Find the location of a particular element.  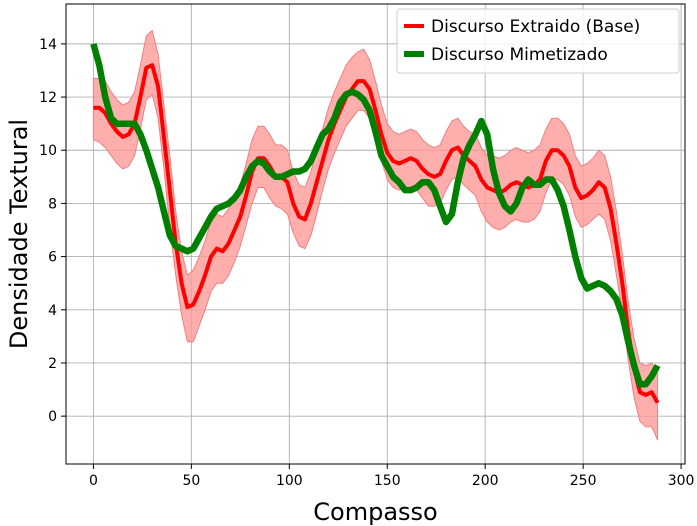

x-tick-label: 0 is located at coordinates (93, 481).